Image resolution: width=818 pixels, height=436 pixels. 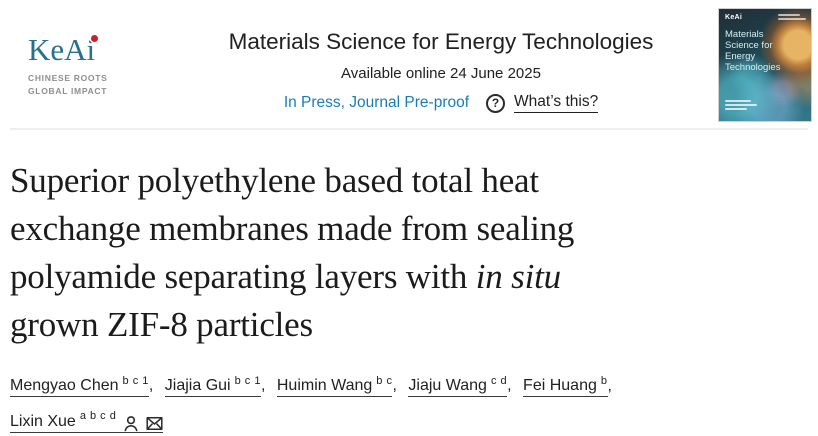 I want to click on author-link: Fei Huang b, so click(x=565, y=386).